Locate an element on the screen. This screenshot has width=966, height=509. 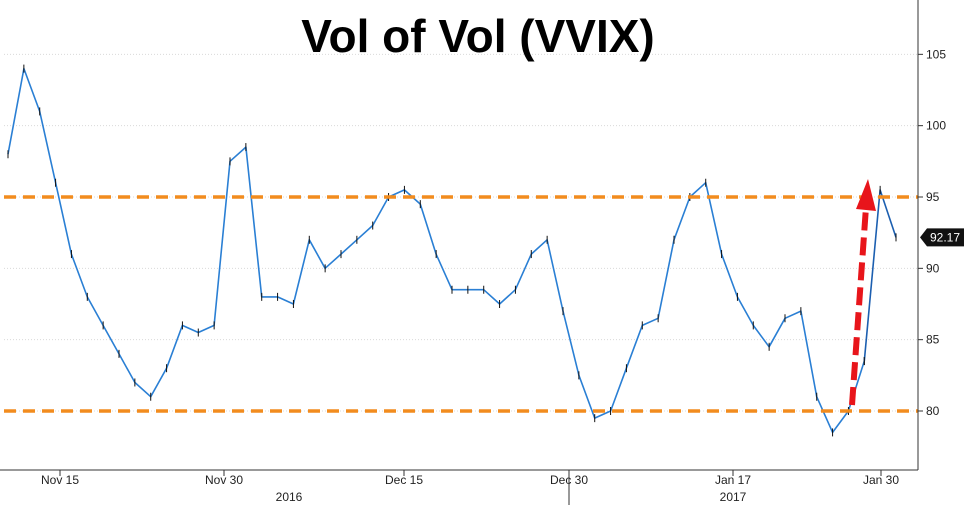
y-tick-label: 90 is located at coordinates (933, 268).